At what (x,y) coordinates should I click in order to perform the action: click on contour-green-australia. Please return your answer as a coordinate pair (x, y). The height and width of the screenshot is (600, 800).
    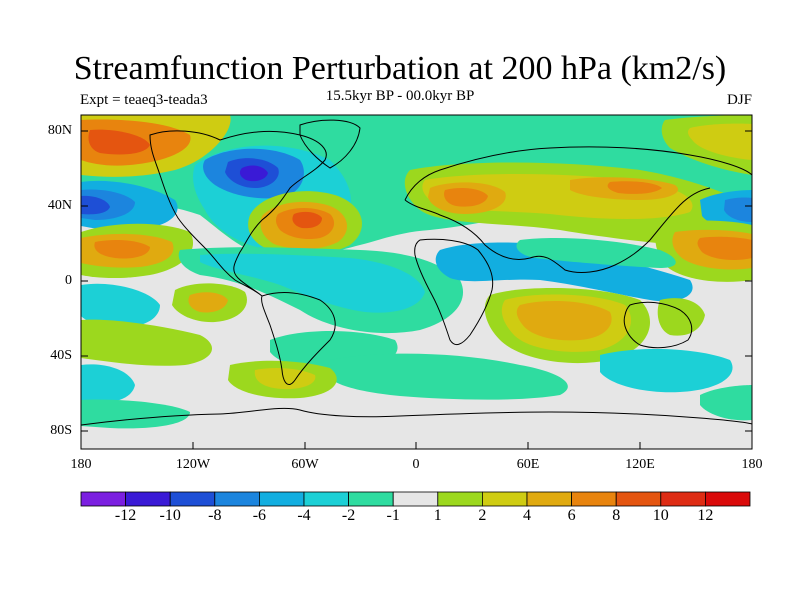
    Looking at the image, I should click on (681, 317).